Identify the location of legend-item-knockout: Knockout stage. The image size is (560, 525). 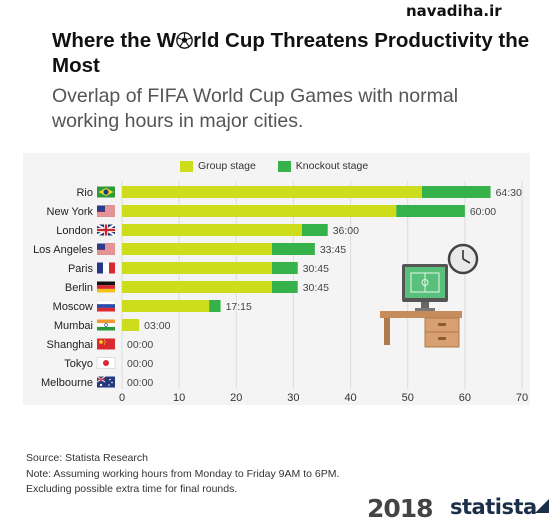
(323, 166).